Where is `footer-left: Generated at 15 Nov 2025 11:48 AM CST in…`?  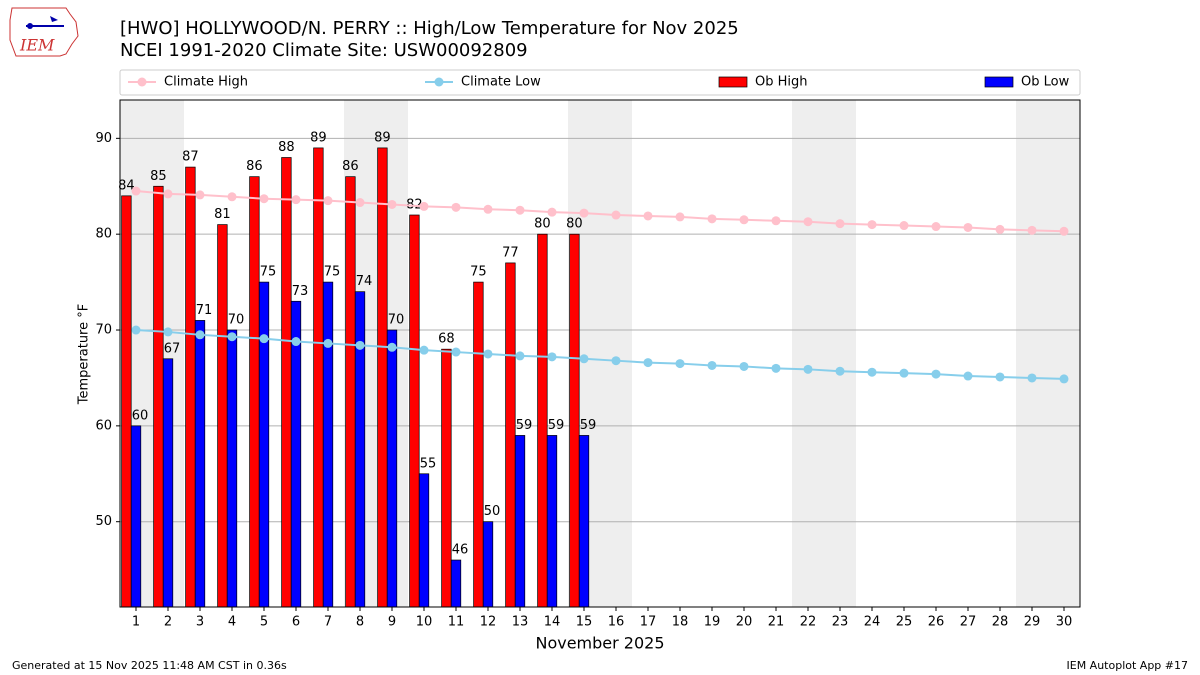
footer-left: Generated at 15 Nov 2025 11:48 AM CST in… is located at coordinates (149, 665).